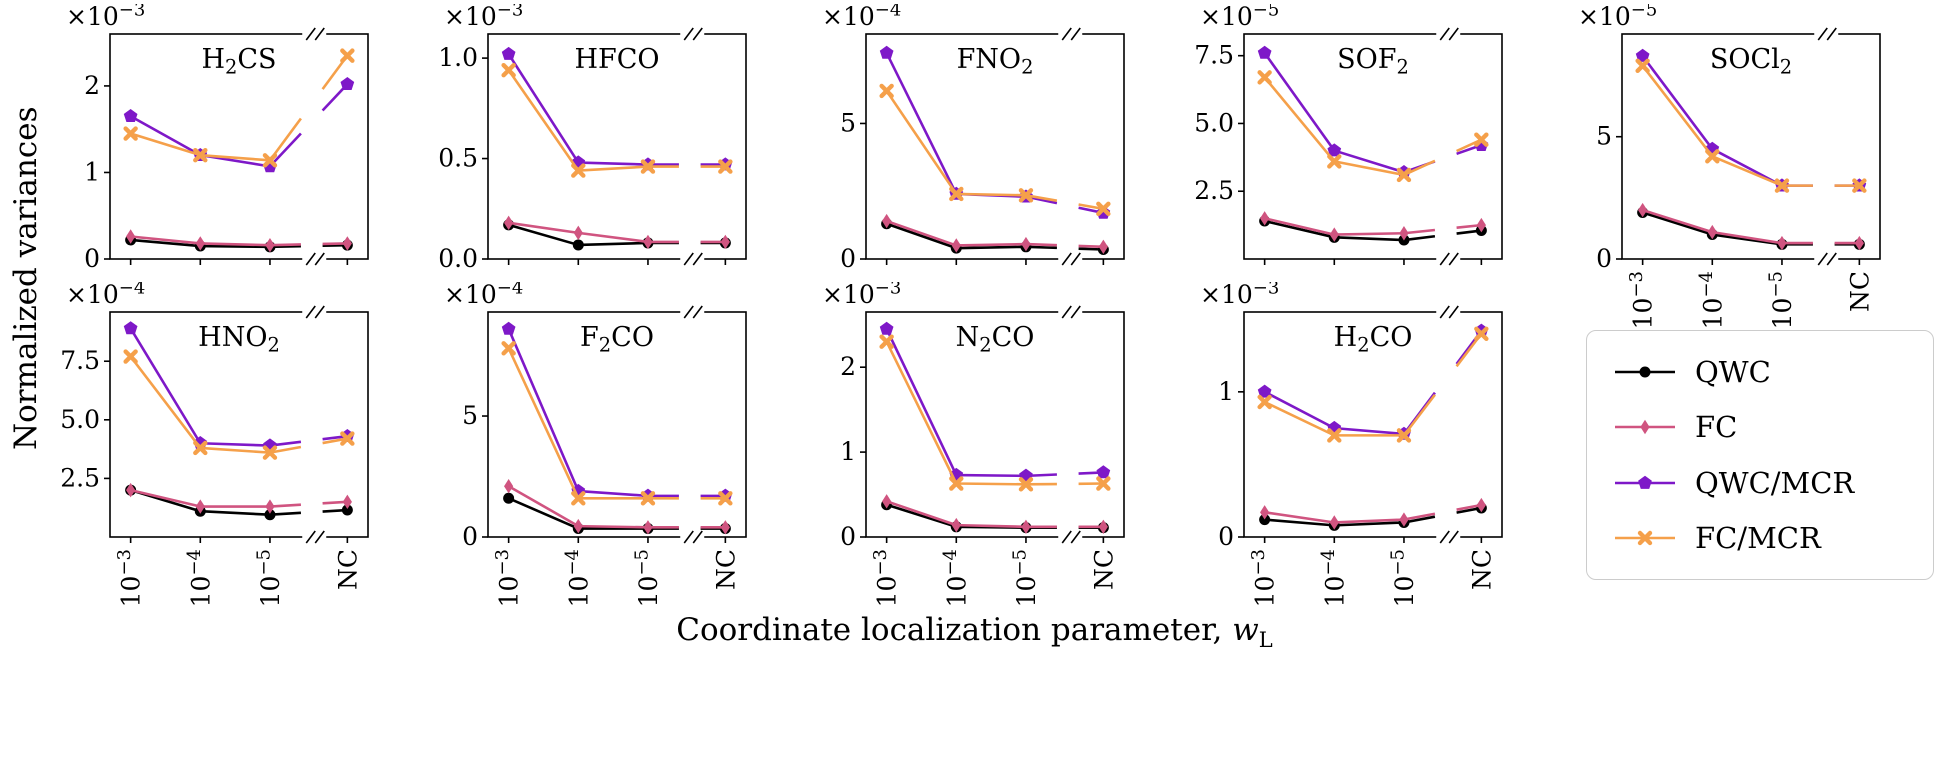 The width and height of the screenshot is (1949, 771). I want to click on legend-entry: FC/MCR, so click(1760, 538).